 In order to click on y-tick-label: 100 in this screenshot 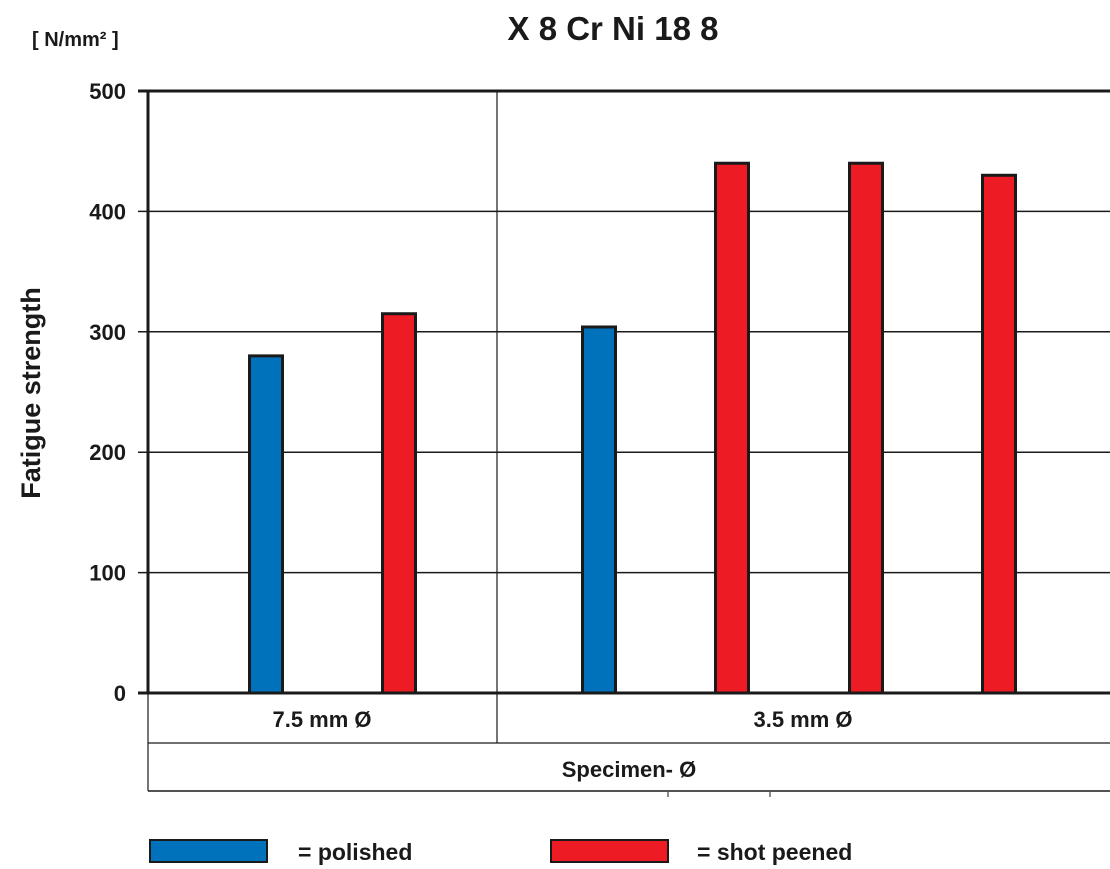, I will do `click(107, 573)`.